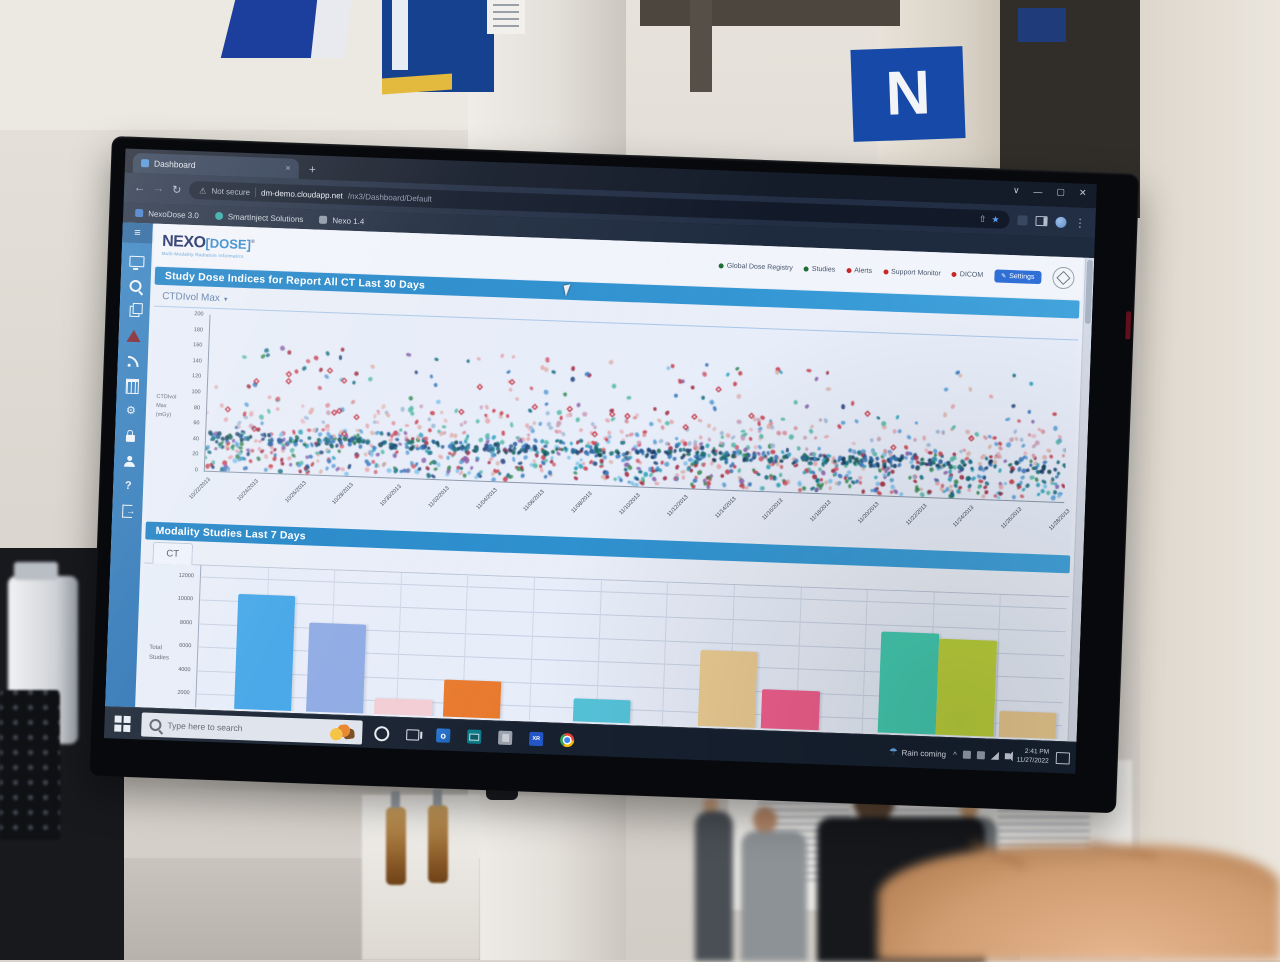  Describe the element at coordinates (252, 728) in the screenshot. I see `taskbar-search-box: Type here to search` at that location.